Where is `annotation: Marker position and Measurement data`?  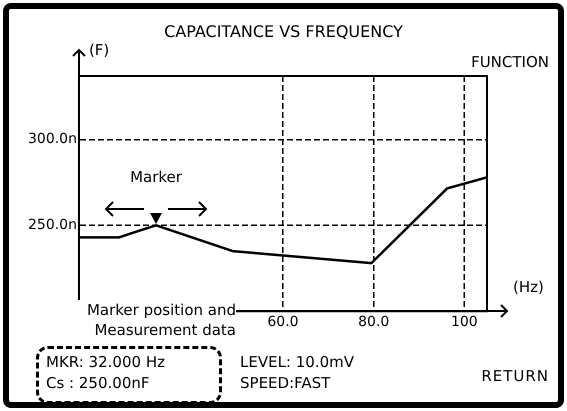
annotation: Marker position and Measurement data is located at coordinates (146, 320).